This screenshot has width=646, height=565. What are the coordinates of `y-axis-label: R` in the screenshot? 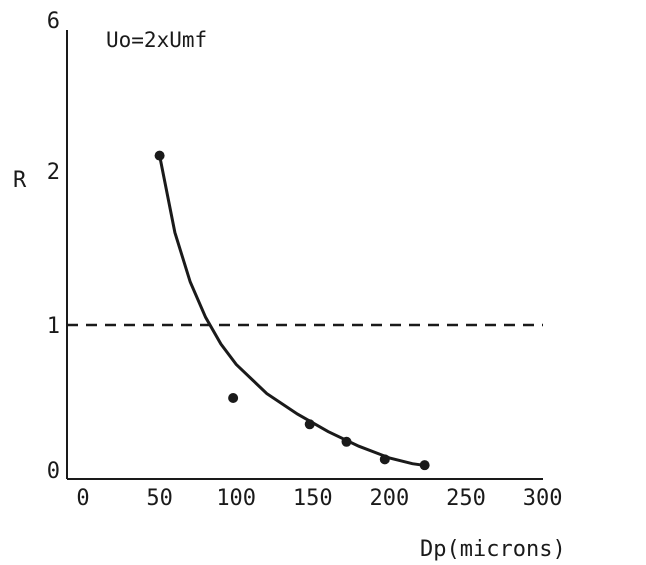 It's located at (20, 180).